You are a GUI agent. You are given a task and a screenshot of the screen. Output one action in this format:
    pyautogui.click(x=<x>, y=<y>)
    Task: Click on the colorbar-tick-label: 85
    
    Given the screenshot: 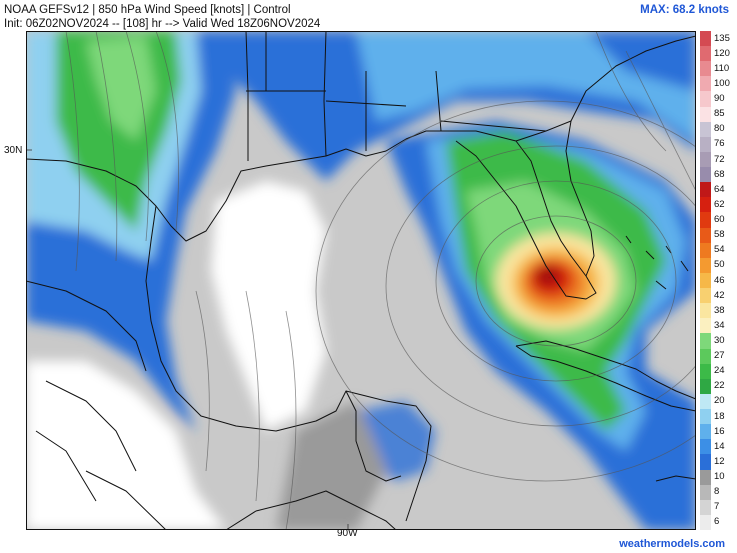 What is the action you would take?
    pyautogui.click(x=719, y=114)
    